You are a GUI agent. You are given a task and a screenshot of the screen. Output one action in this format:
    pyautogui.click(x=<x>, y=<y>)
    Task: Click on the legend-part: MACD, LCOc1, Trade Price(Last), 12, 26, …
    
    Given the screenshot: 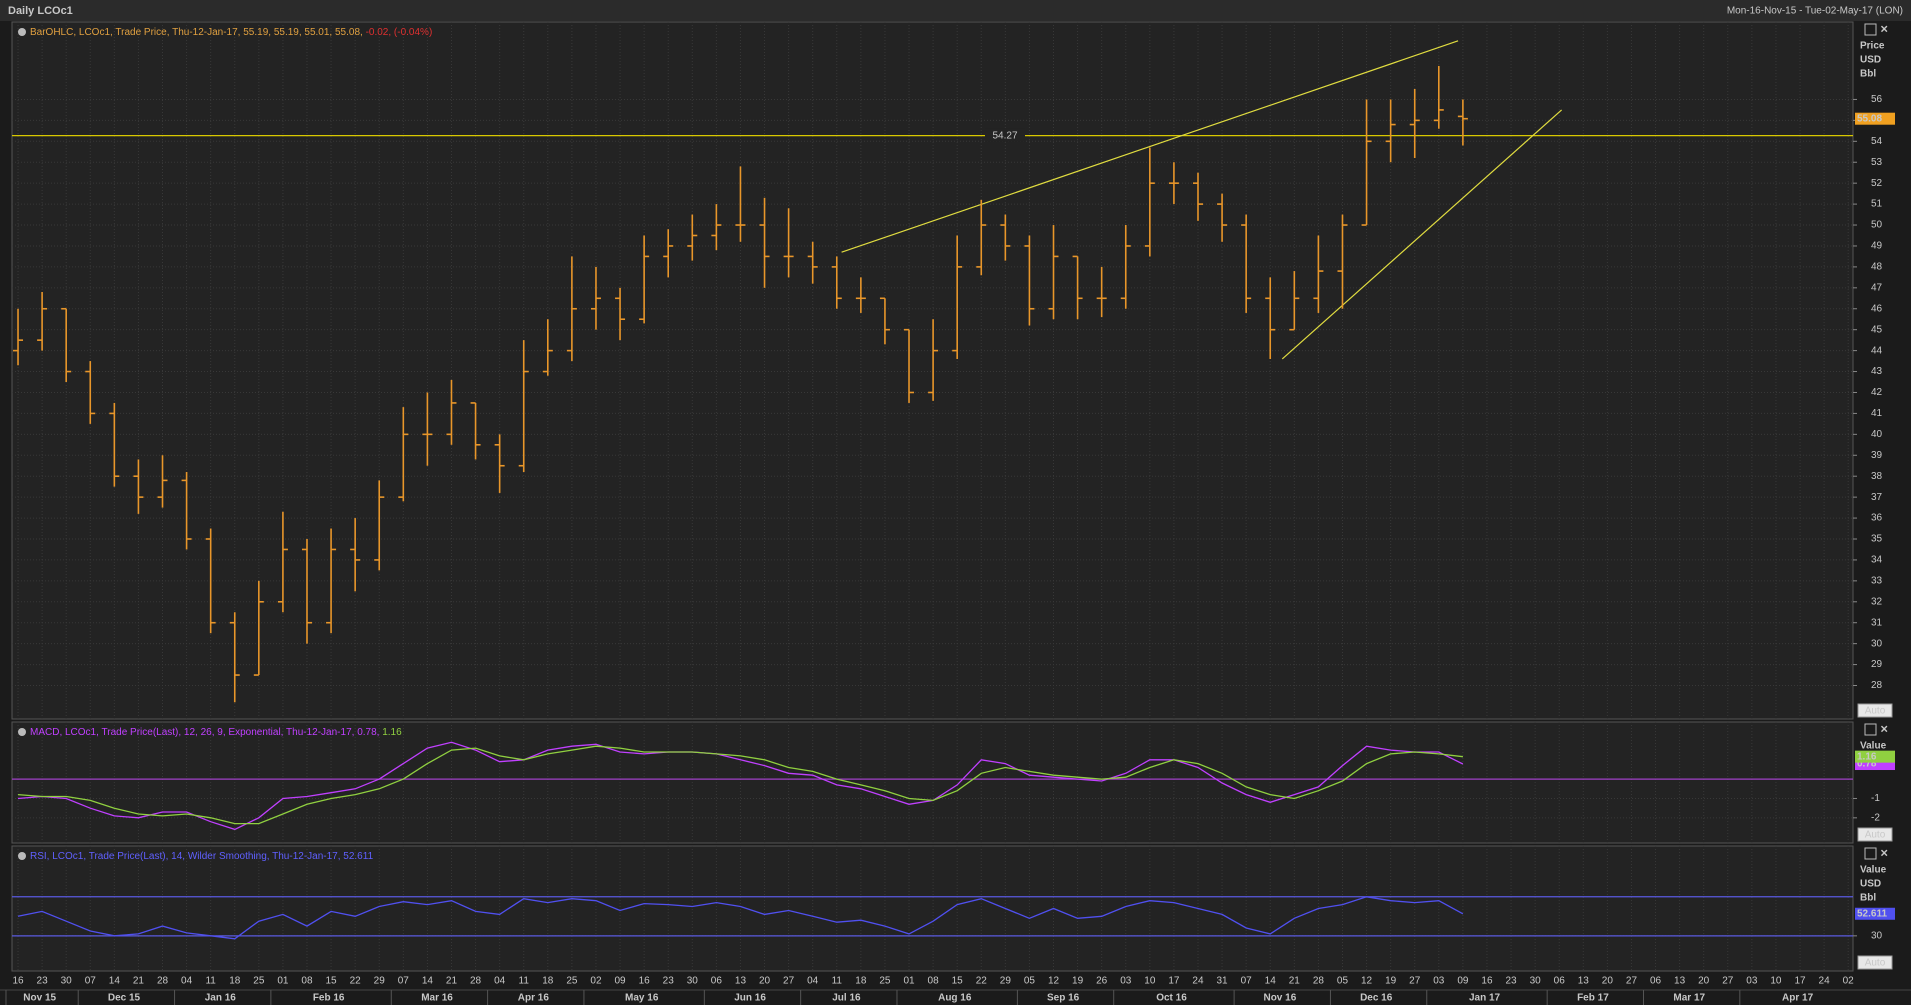 What is the action you would take?
    pyautogui.click(x=204, y=732)
    